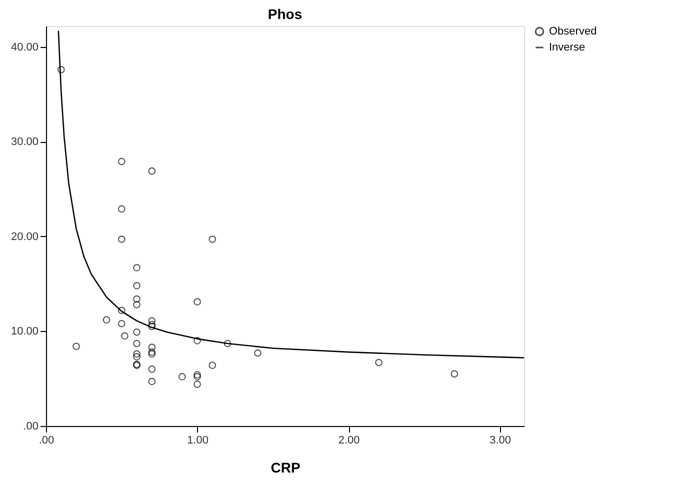 The height and width of the screenshot is (500, 698). What do you see at coordinates (573, 32) in the screenshot?
I see `legend-label: Observed` at bounding box center [573, 32].